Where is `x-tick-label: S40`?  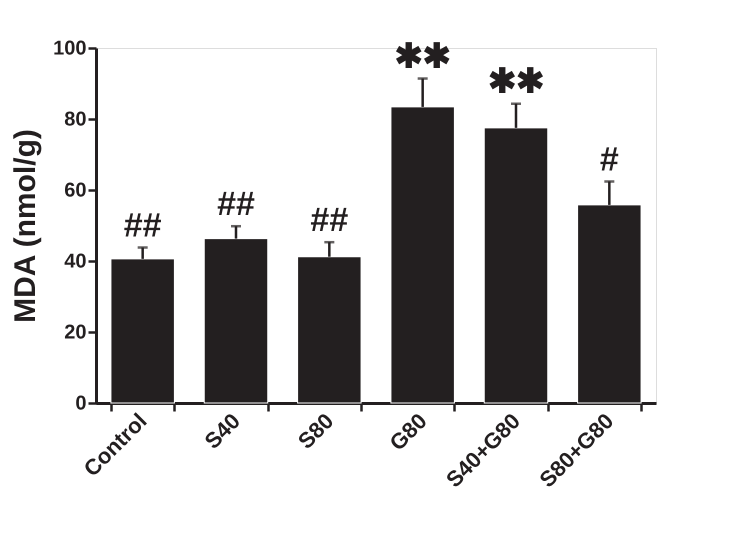 x-tick-label: S40 is located at coordinates (222, 431).